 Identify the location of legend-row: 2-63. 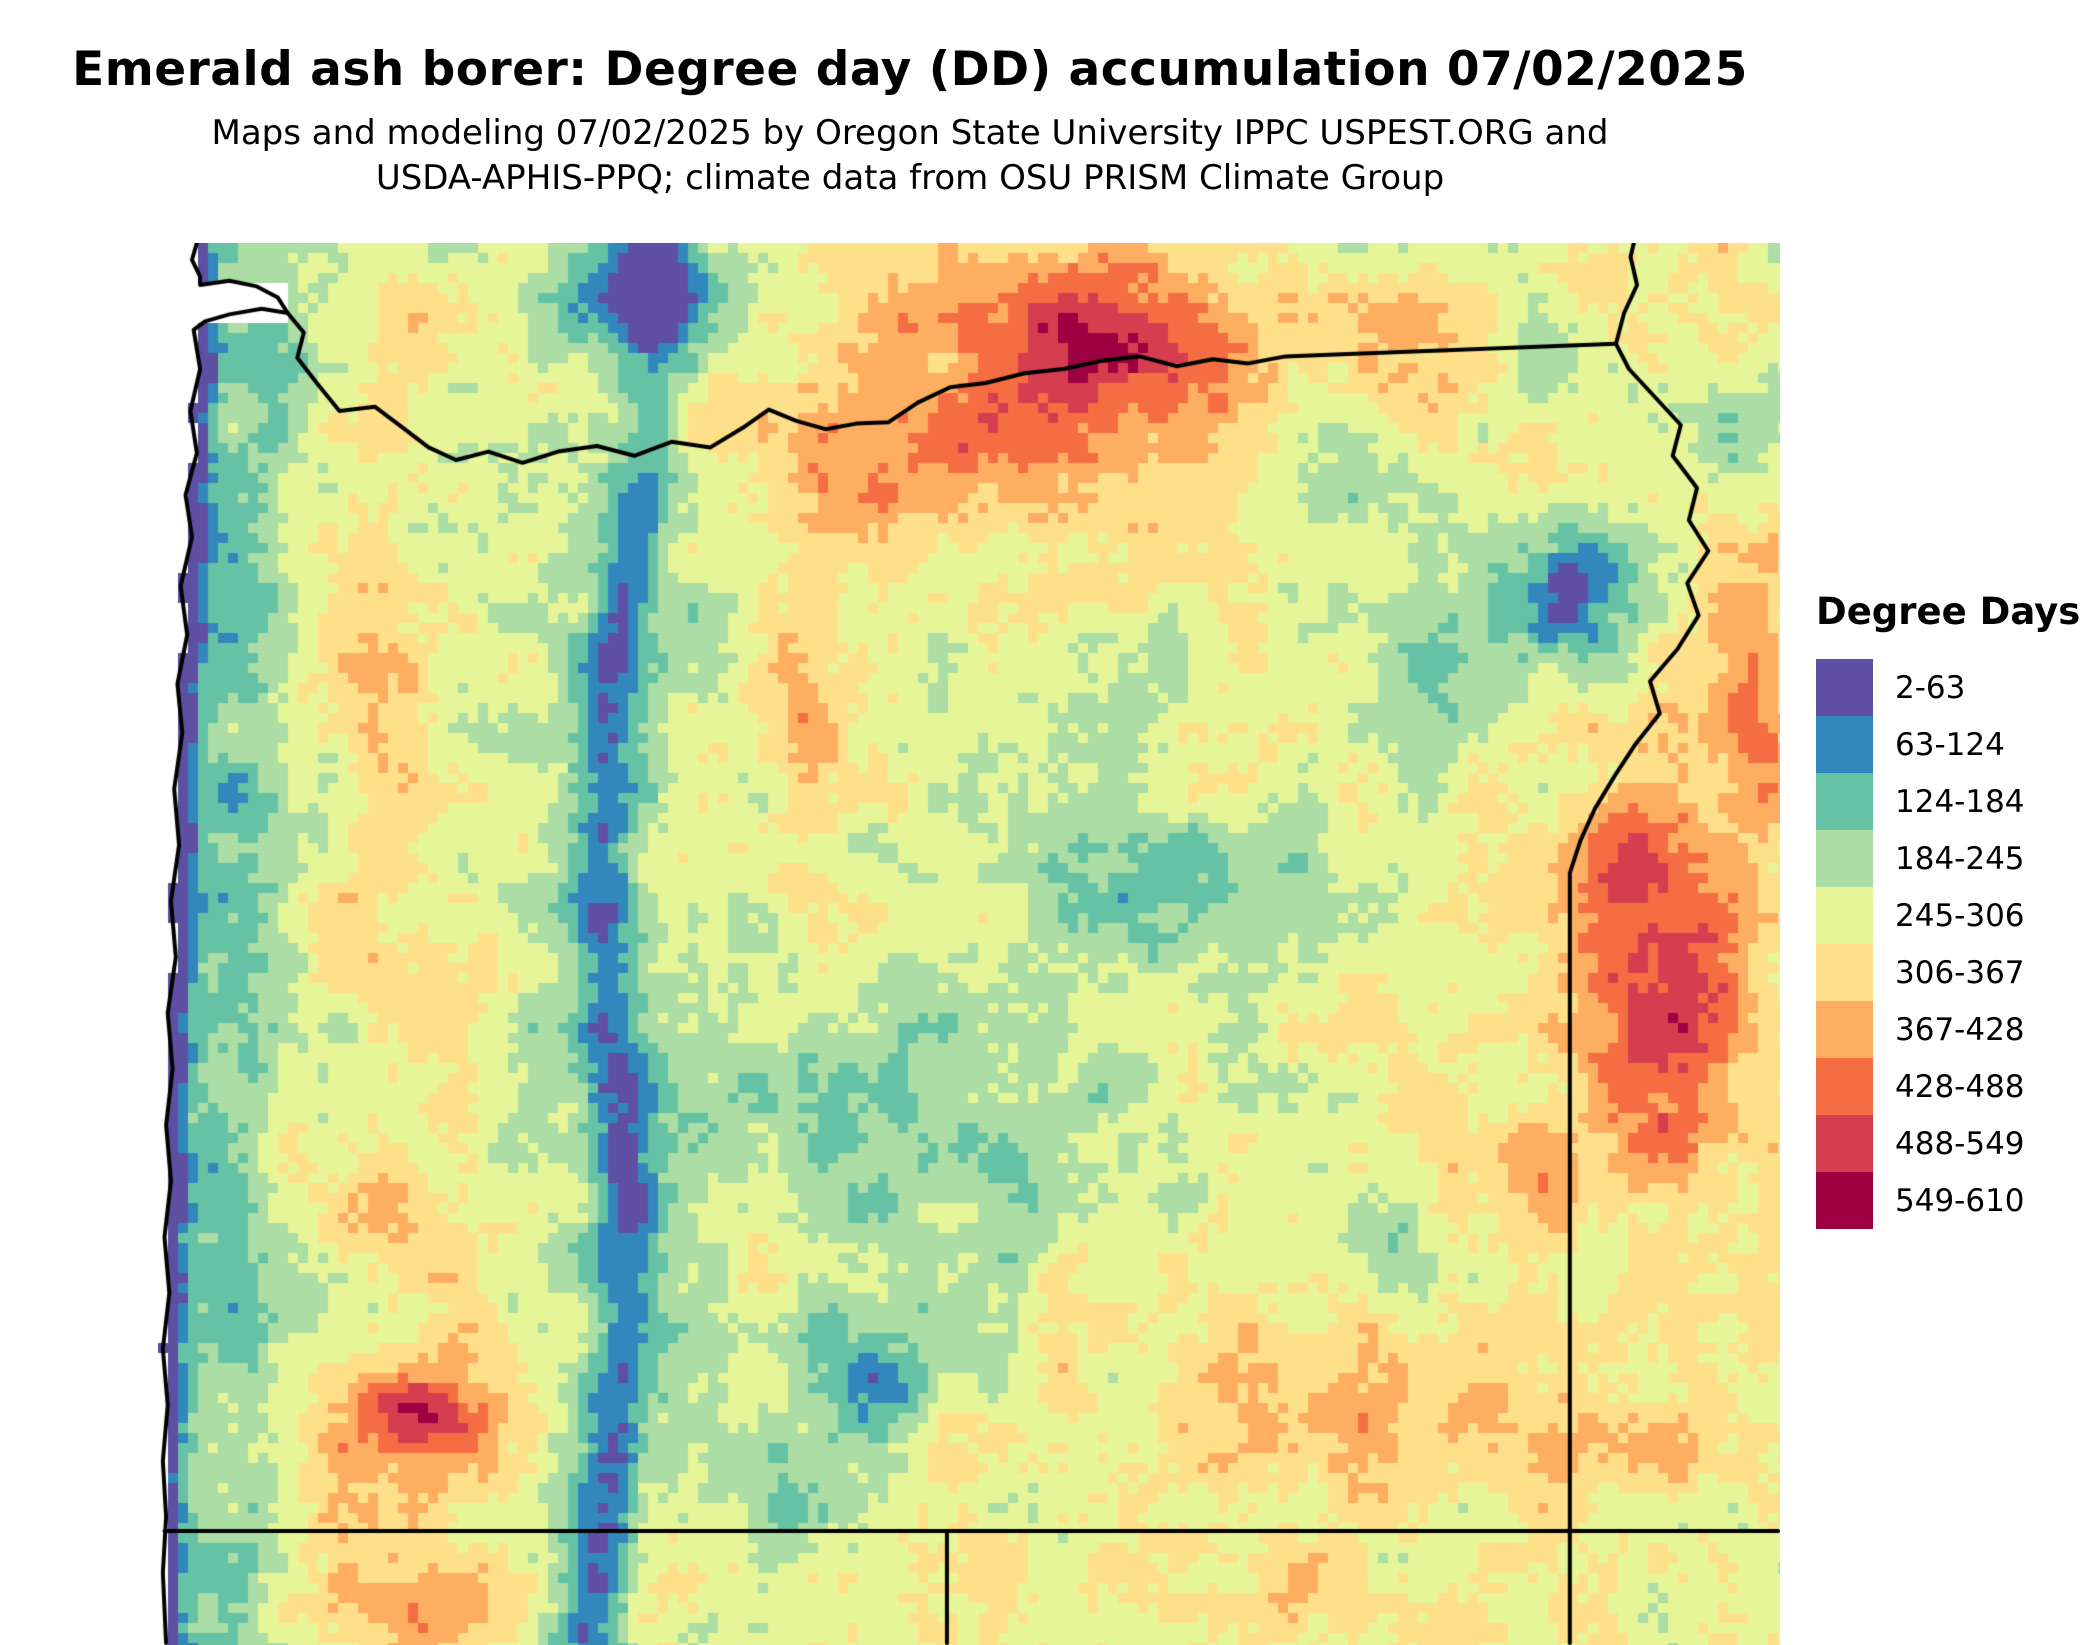
(1948, 687).